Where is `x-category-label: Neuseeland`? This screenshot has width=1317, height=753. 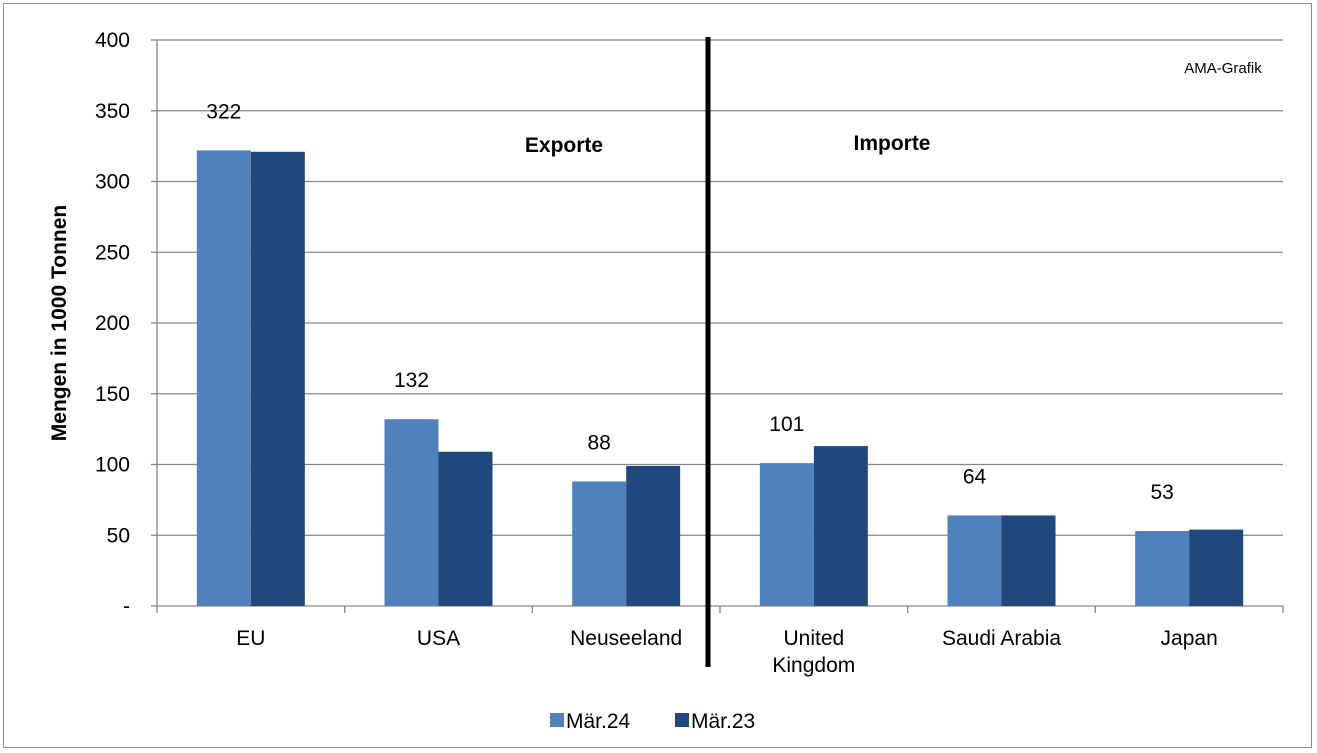
x-category-label: Neuseeland is located at coordinates (626, 638).